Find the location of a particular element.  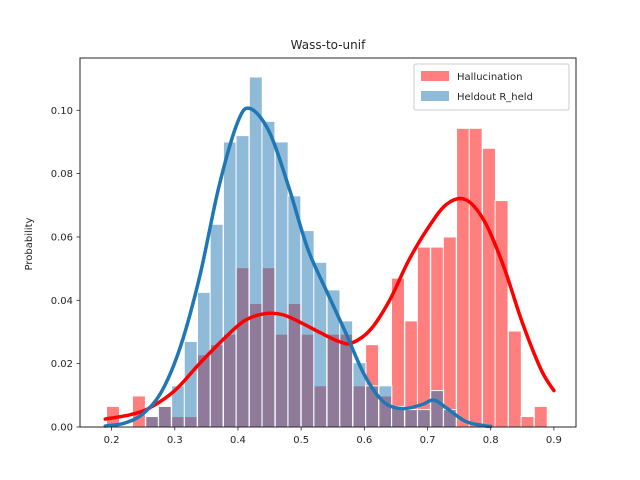

y-tick-label: 0.00 is located at coordinates (62, 428).